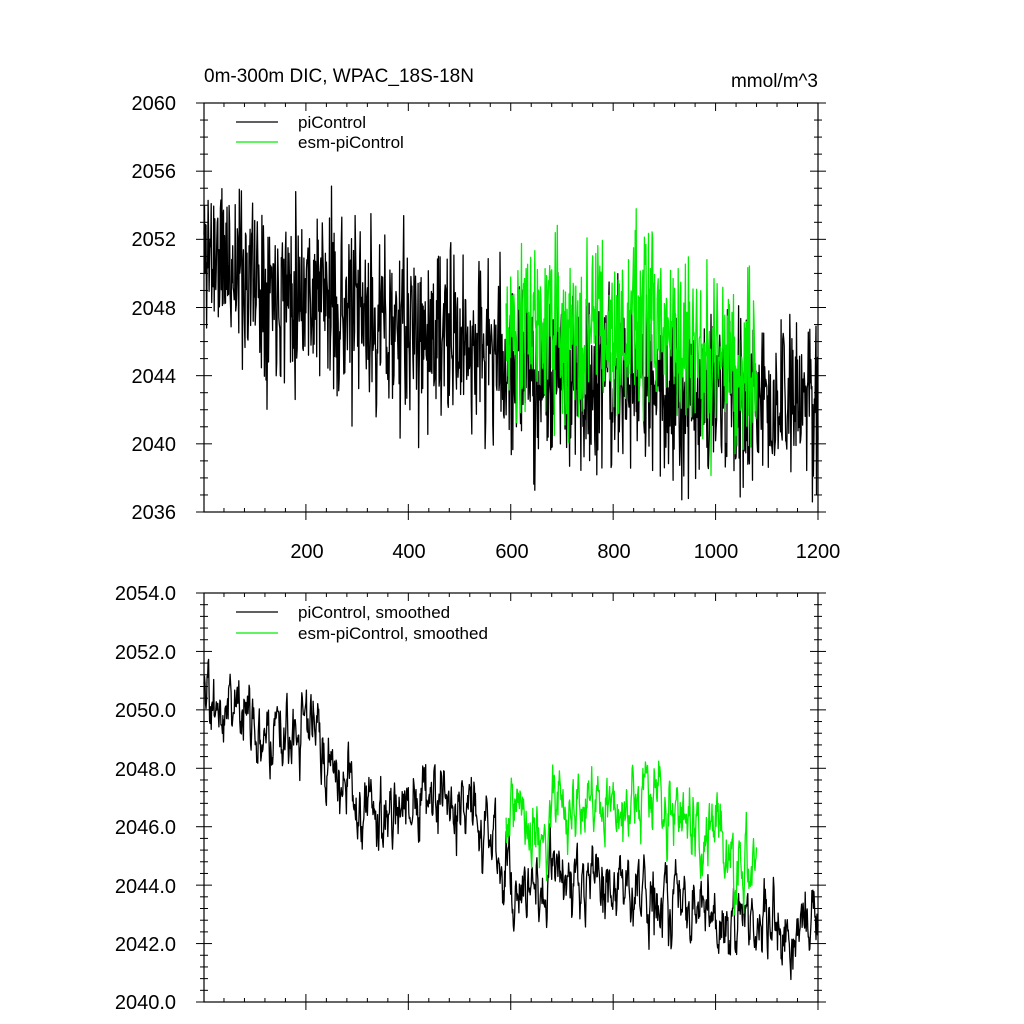 Image resolution: width=1024 pixels, height=1024 pixels. I want to click on bottom-y-tick-label: 2048.0, so click(145, 770).